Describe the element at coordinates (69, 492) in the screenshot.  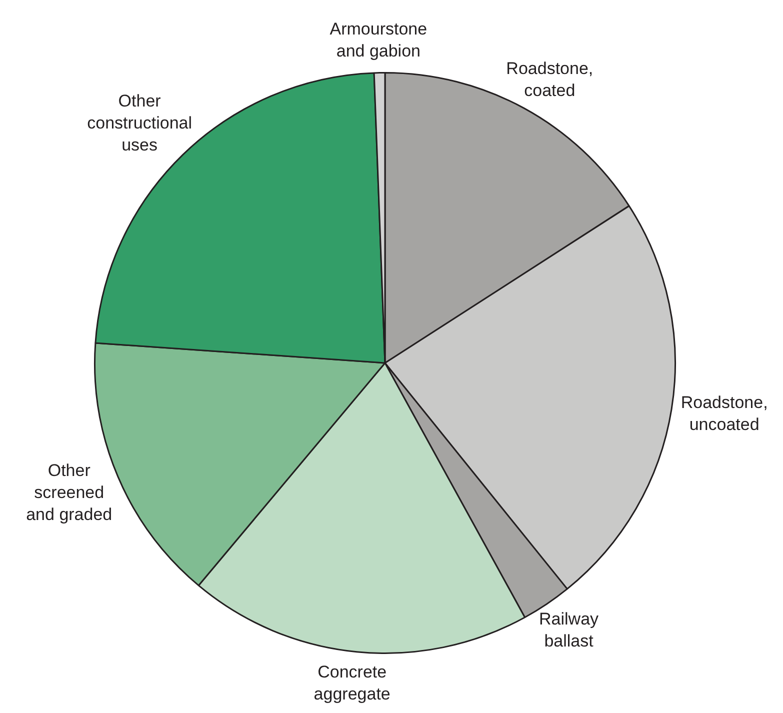
I see `slice-label: Other screened and graded` at that location.